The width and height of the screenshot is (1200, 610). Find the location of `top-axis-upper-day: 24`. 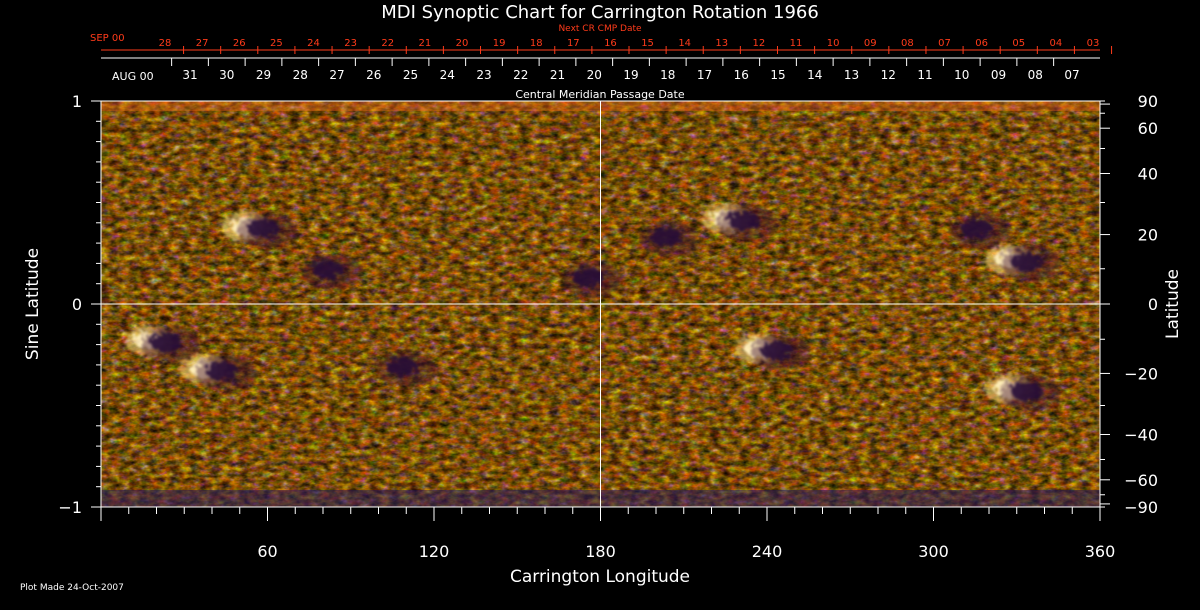

top-axis-upper-day: 24 is located at coordinates (313, 43).